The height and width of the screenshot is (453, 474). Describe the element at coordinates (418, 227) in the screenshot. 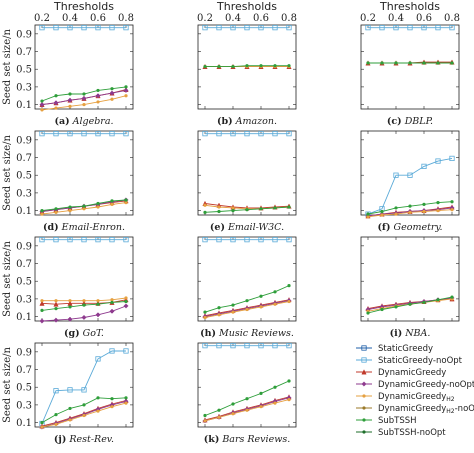

I see `caption-title: Geometry.` at that location.